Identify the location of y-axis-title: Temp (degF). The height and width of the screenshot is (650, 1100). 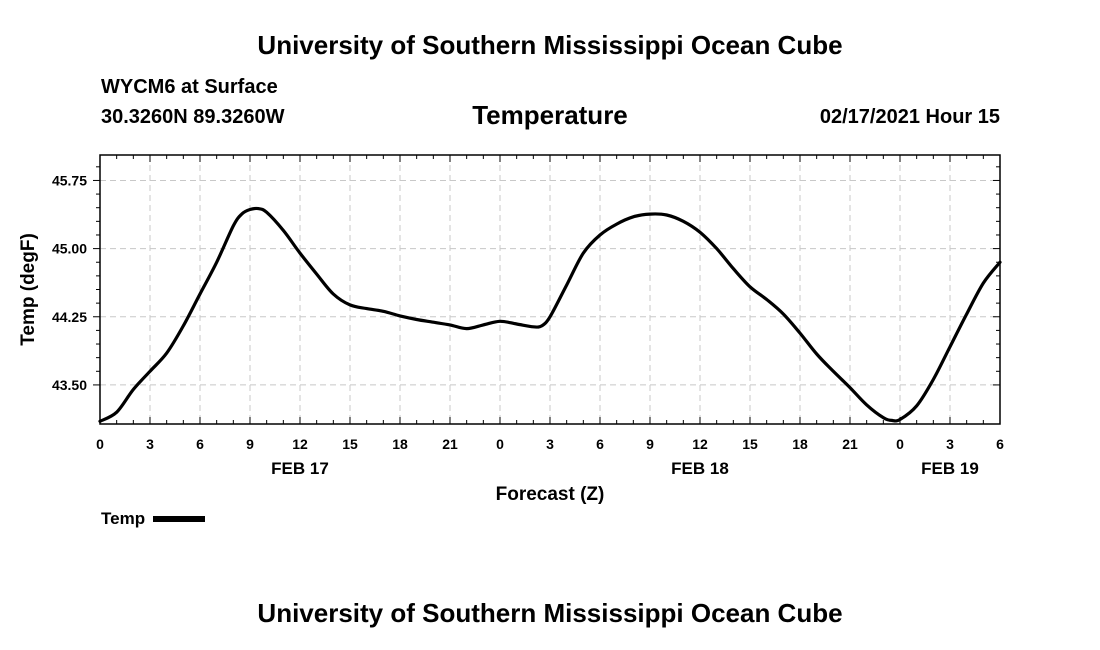
(28, 289).